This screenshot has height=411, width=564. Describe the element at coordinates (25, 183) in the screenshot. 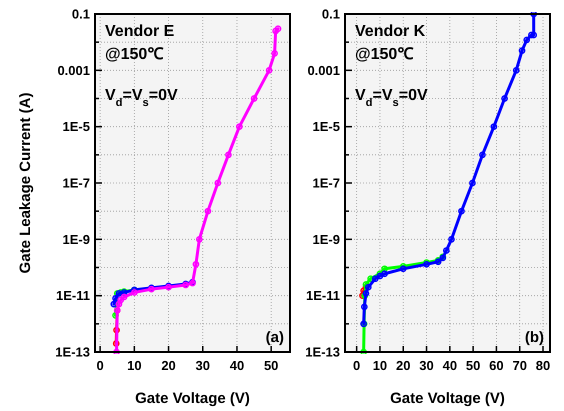

I see `y-axis-title: Gate Leakage Current (A)` at that location.